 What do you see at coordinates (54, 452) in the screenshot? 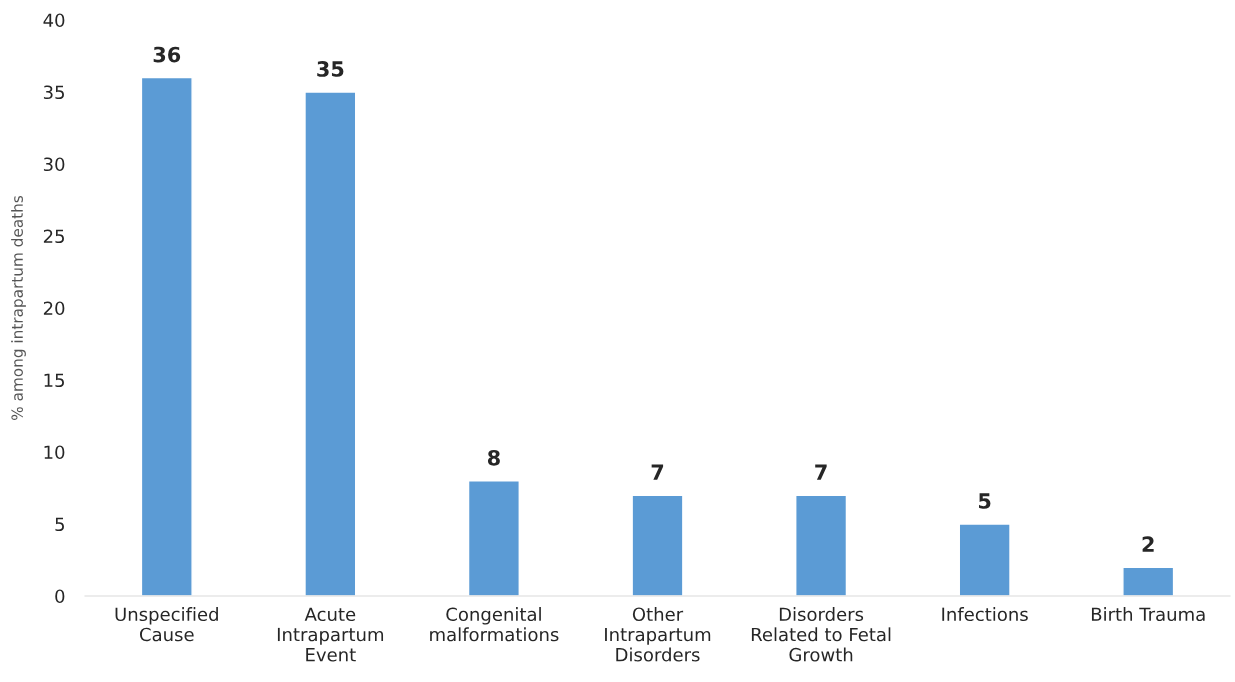
I see `y-tick-label: 10` at bounding box center [54, 452].